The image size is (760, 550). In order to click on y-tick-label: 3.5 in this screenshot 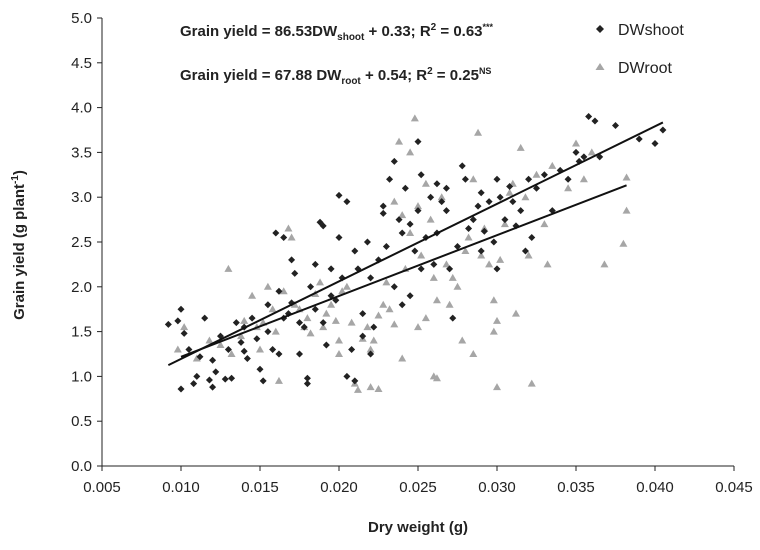, I will do `click(81, 152)`.